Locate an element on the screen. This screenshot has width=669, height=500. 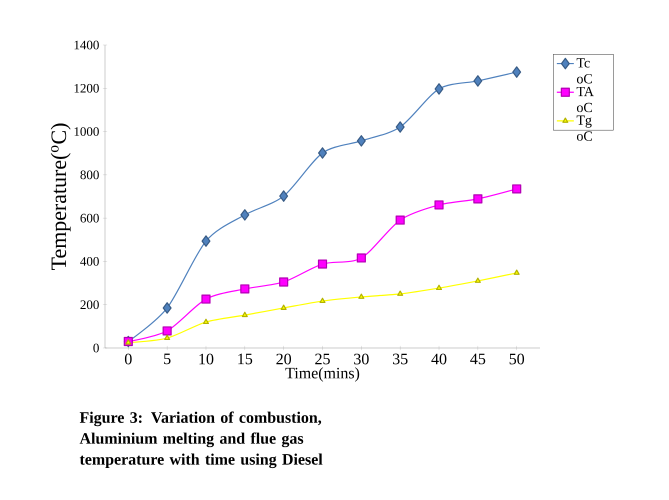
x-axis-title: Time(mins) is located at coordinates (322, 374).